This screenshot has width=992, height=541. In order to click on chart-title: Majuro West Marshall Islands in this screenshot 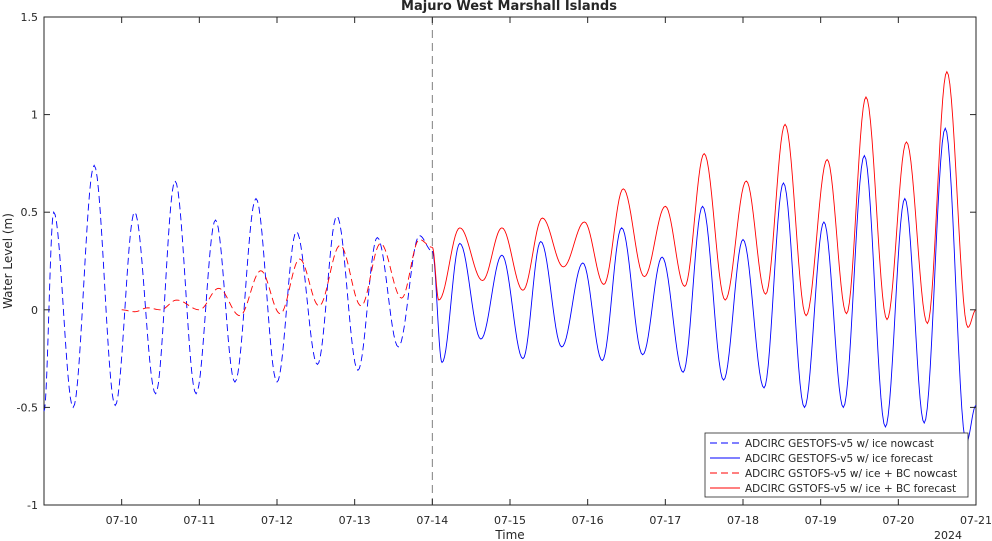, I will do `click(509, 7)`.